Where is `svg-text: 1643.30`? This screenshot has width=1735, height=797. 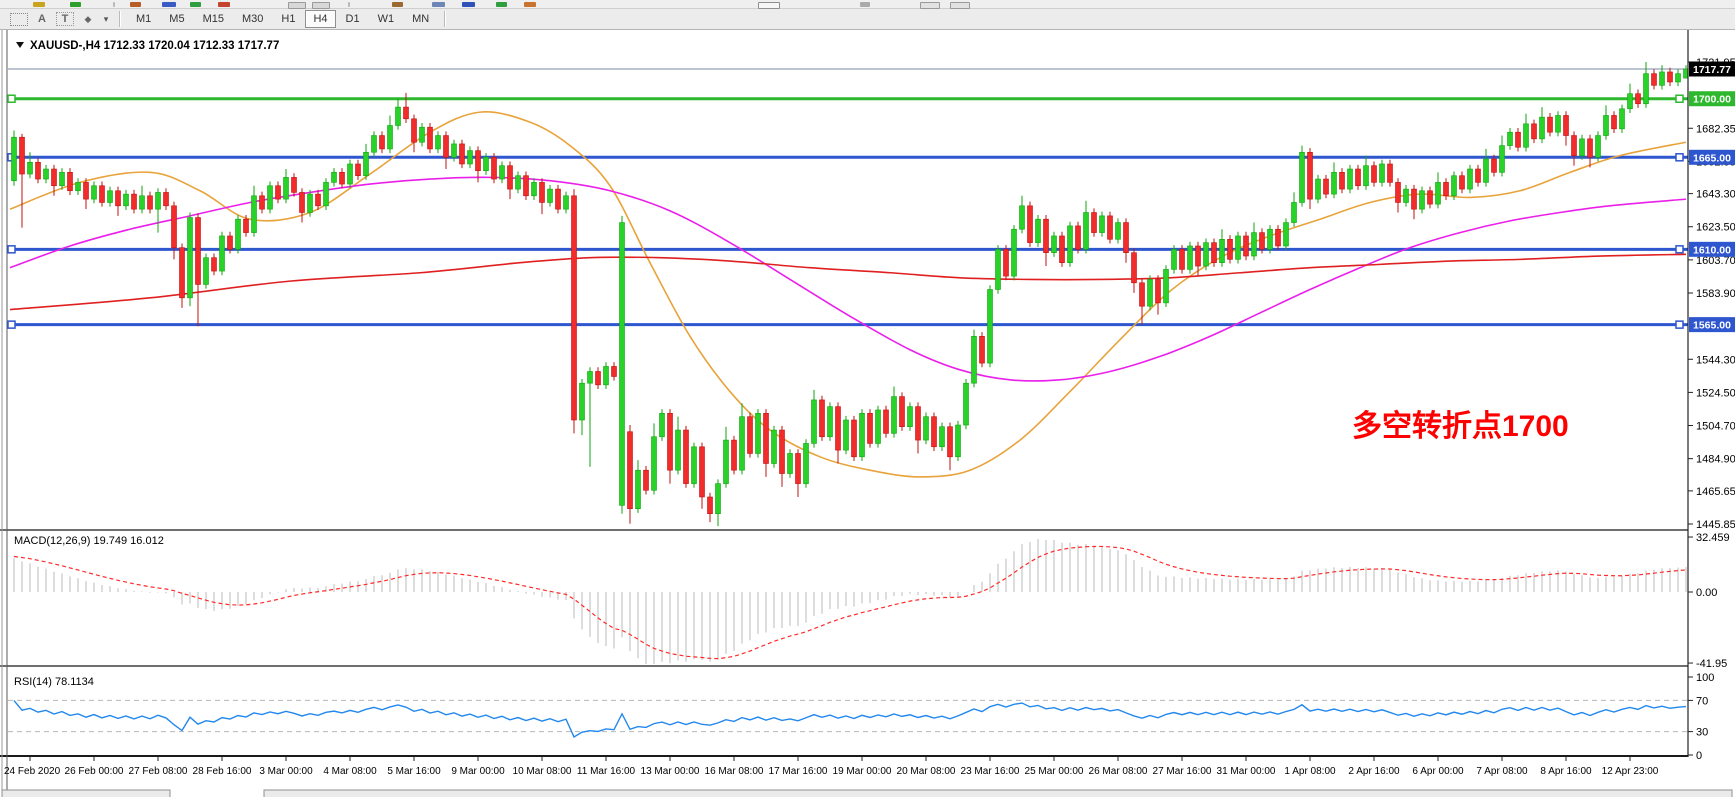 svg-text: 1643.30 is located at coordinates (1715, 195).